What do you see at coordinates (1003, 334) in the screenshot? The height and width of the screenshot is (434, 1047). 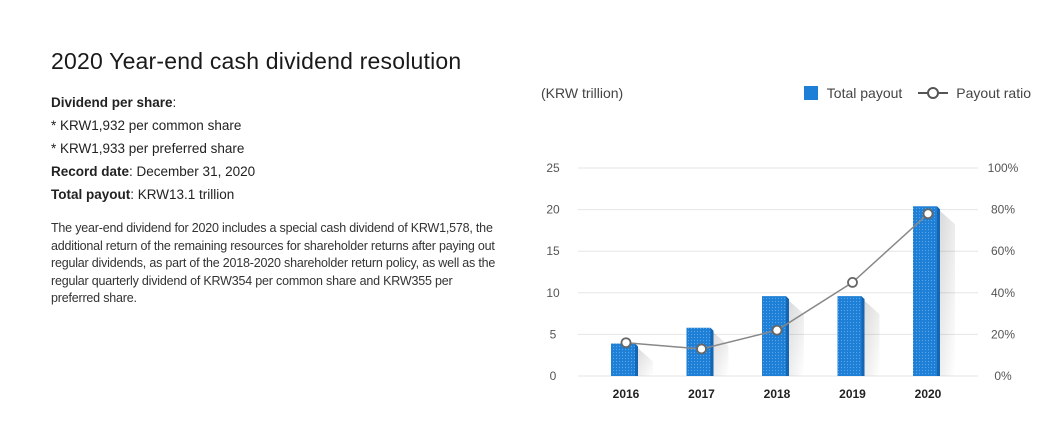 I see `y-right-tick-label: 20%` at bounding box center [1003, 334].